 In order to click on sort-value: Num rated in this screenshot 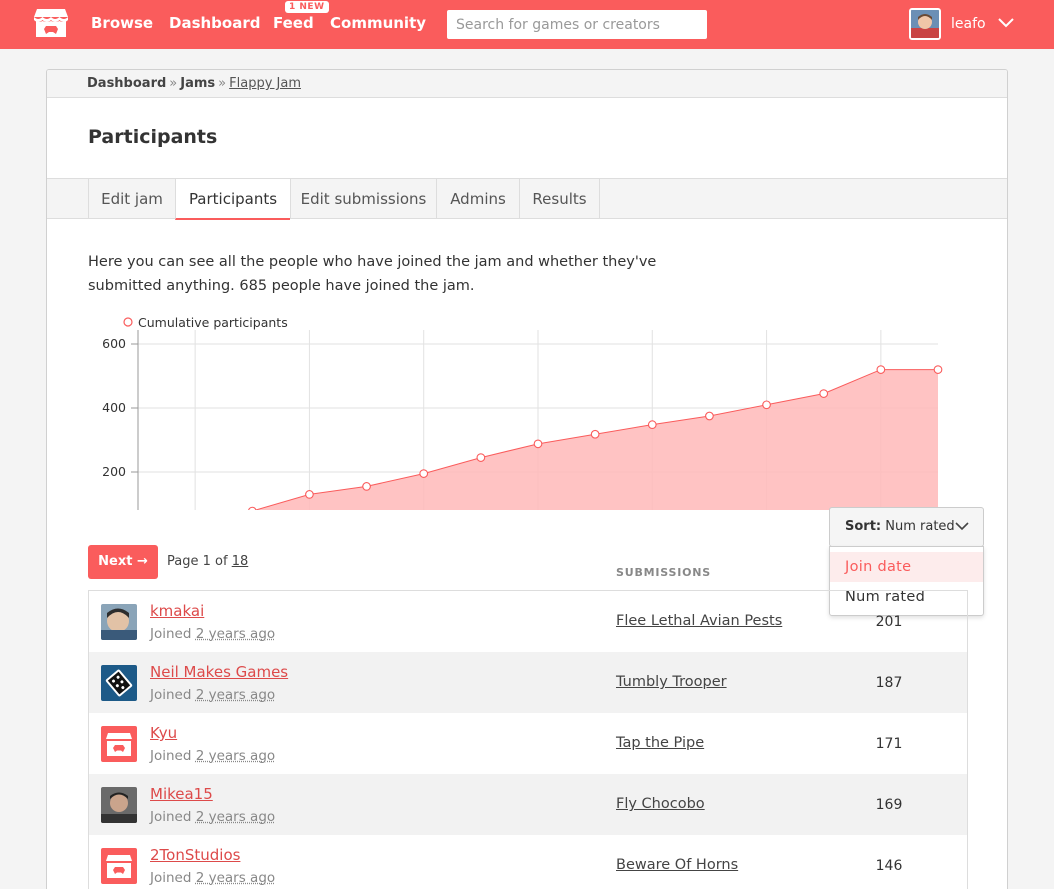, I will do `click(919, 526)`.